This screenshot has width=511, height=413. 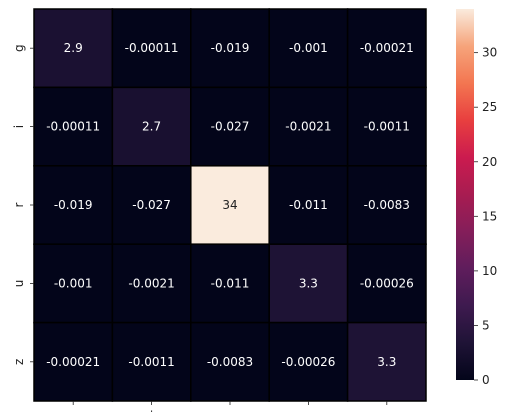 What do you see at coordinates (151, 411) in the screenshot?
I see `x-tick-label: i` at bounding box center [151, 411].